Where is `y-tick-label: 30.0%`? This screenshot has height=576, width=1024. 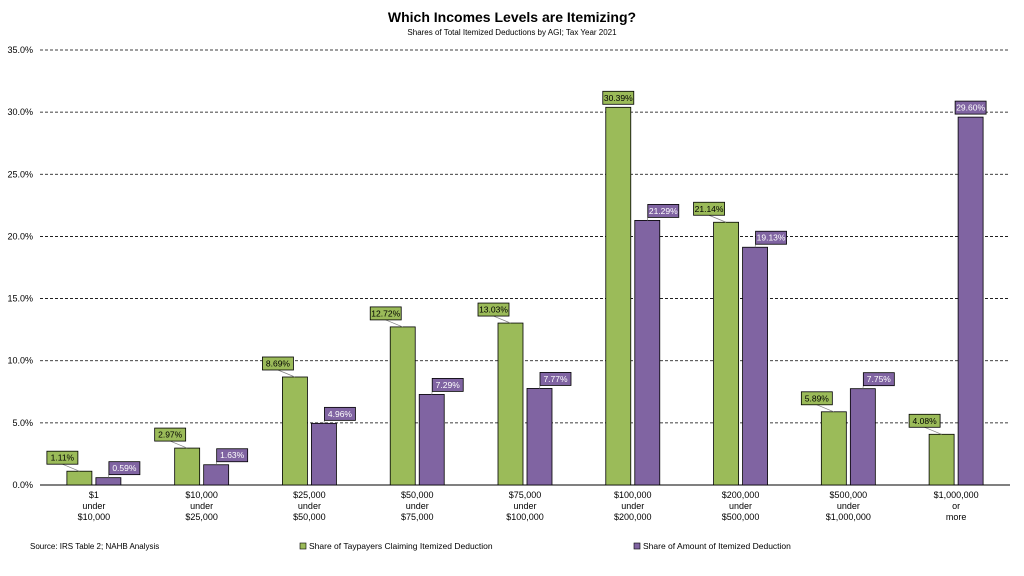
y-tick-label: 30.0% is located at coordinates (20, 112).